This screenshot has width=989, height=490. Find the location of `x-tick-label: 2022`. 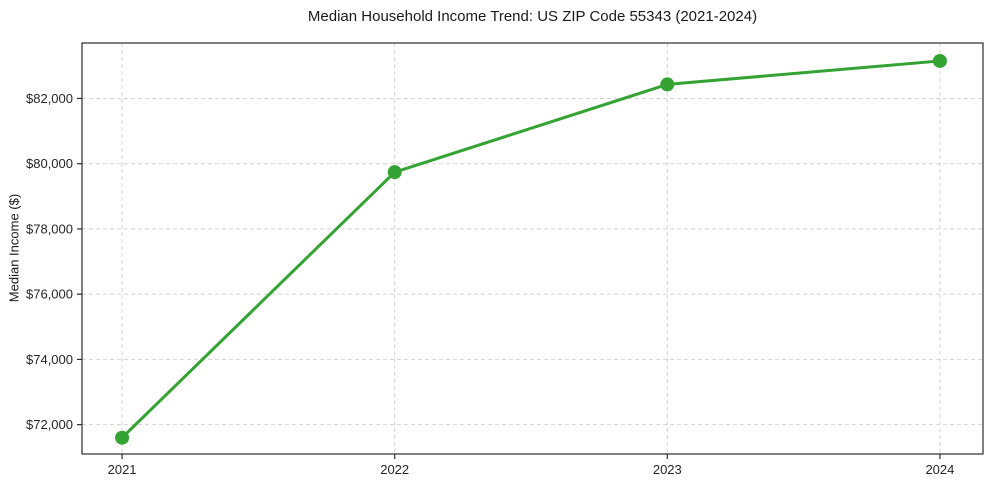

x-tick-label: 2022 is located at coordinates (394, 469).